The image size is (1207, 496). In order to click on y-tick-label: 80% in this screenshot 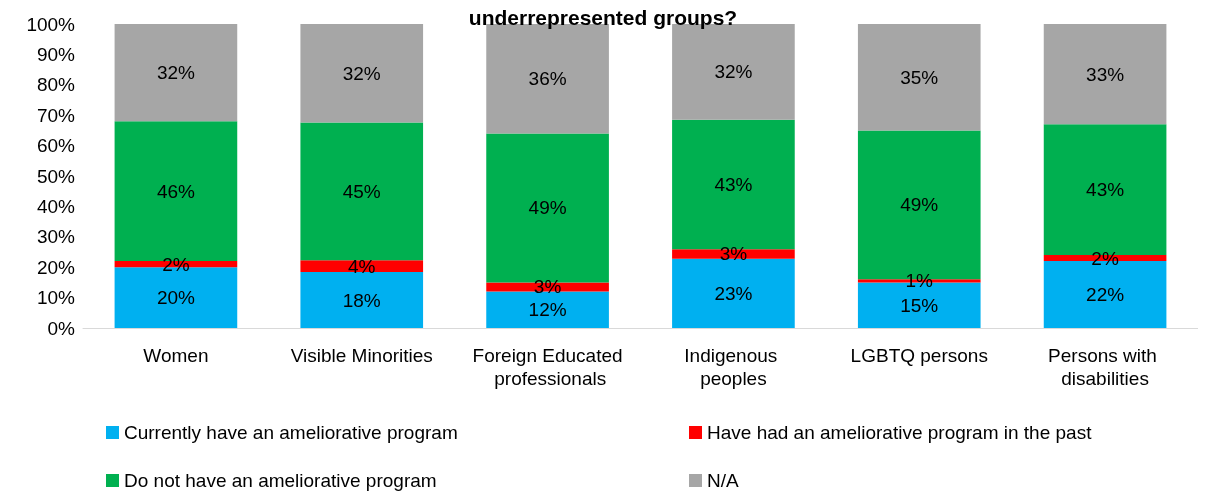, I will do `click(56, 85)`.